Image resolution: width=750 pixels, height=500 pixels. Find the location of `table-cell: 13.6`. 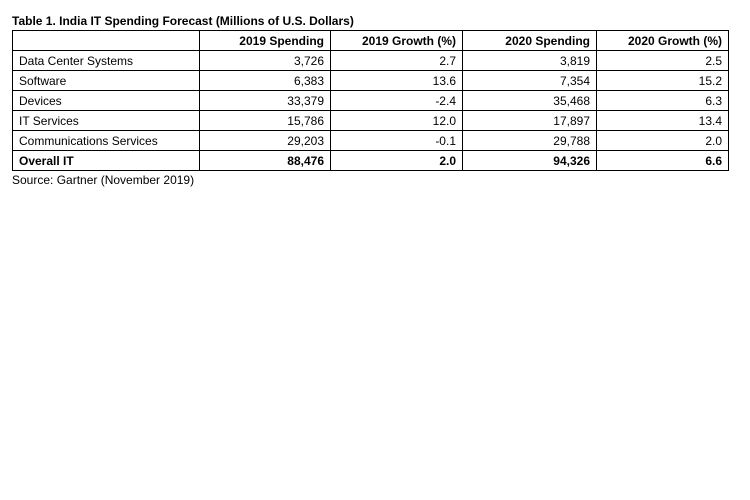

table-cell: 13.6 is located at coordinates (396, 80).